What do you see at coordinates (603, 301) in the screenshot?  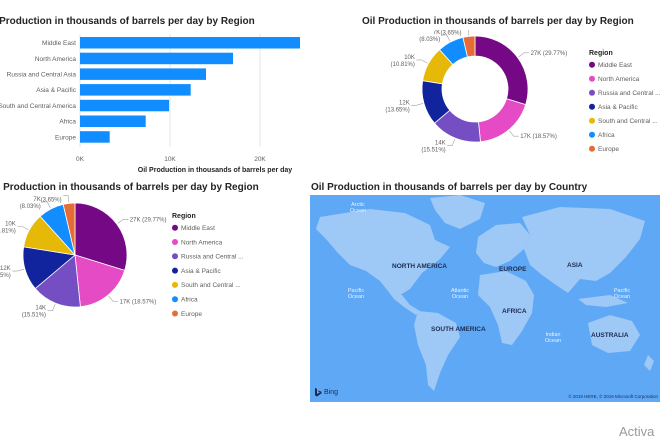 I see `indonesia-shape` at bounding box center [603, 301].